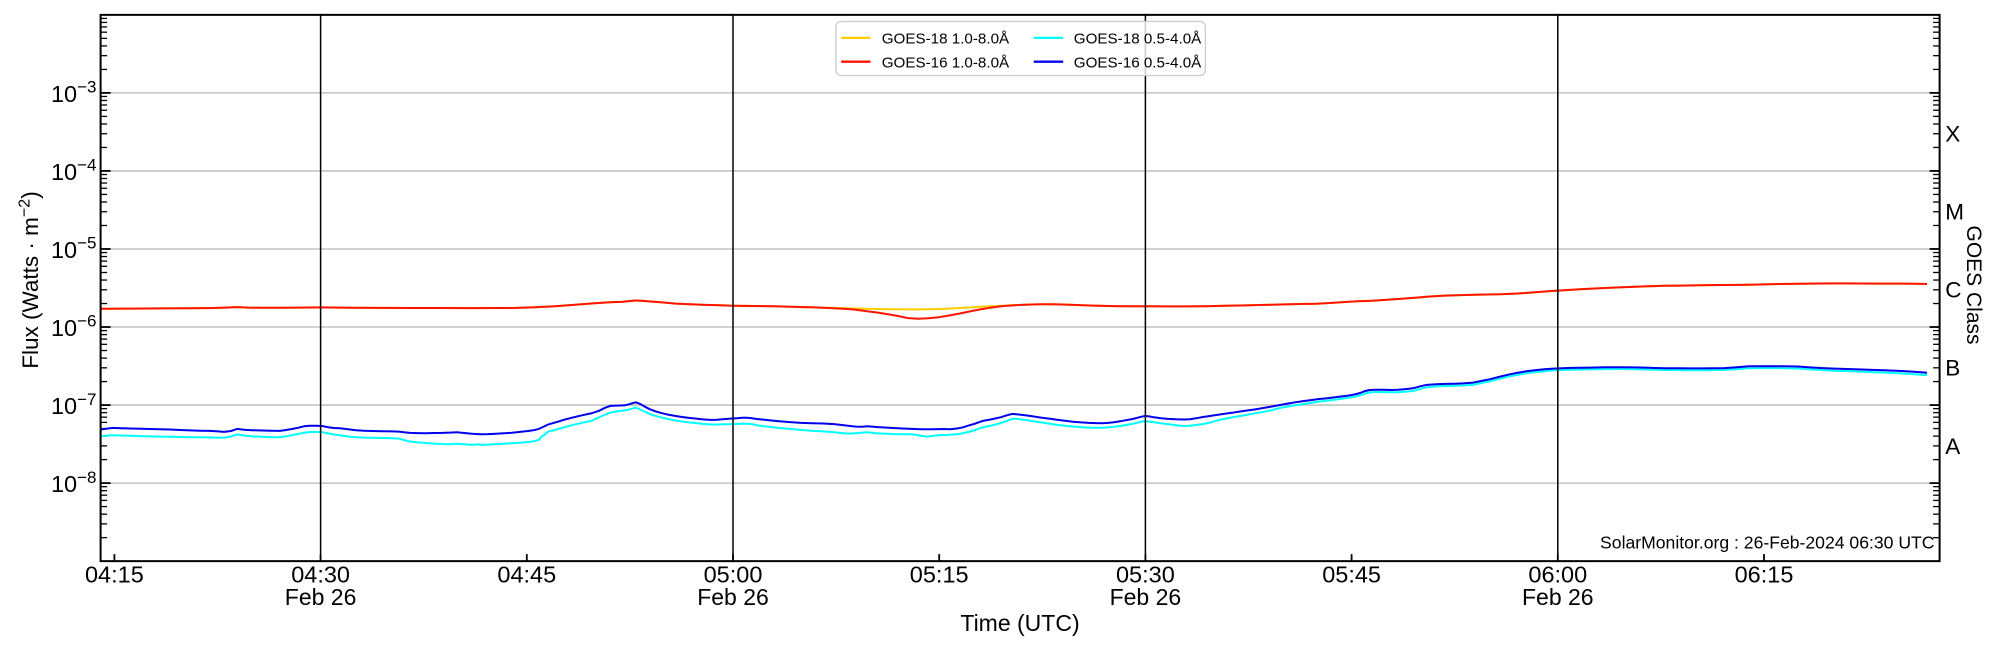 The width and height of the screenshot is (2000, 655). I want to click on svg-text: GOES-18 1.0-8.0Å, so click(946, 39).